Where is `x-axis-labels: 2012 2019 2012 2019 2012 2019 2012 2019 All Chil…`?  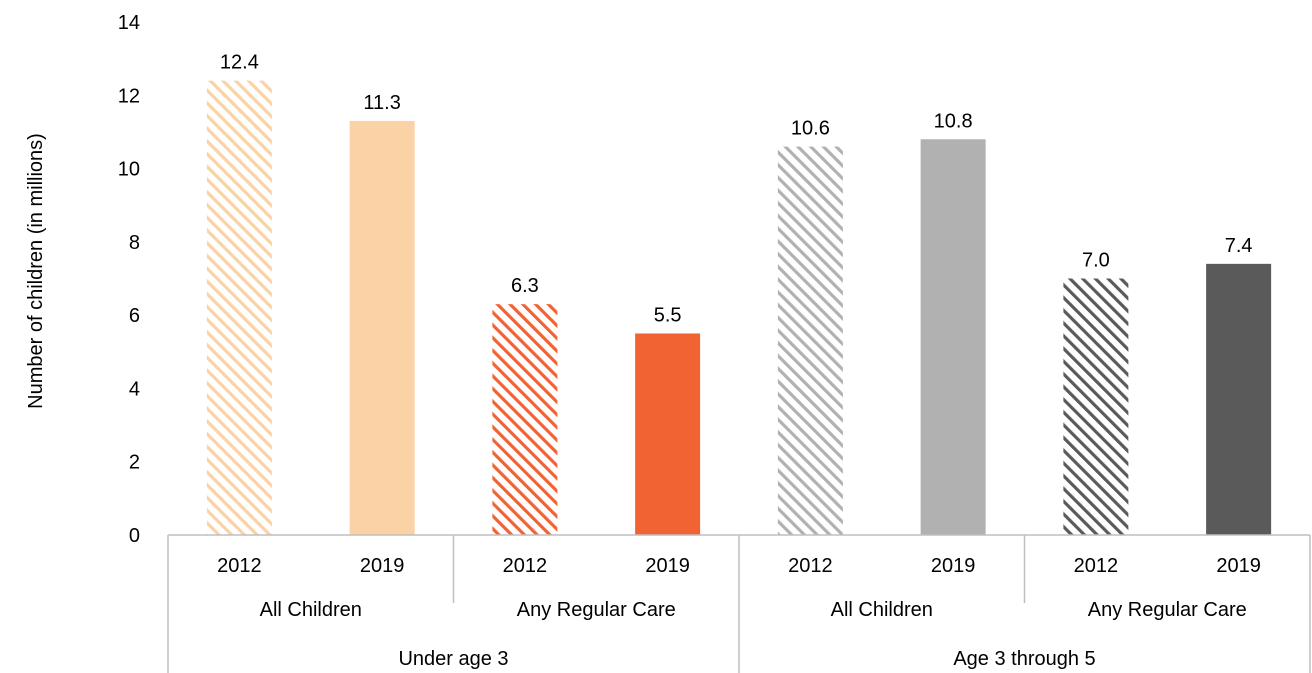
x-axis-labels: 2012 2019 2012 2019 2012 2019 2012 2019 All Chil… is located at coordinates (739, 612).